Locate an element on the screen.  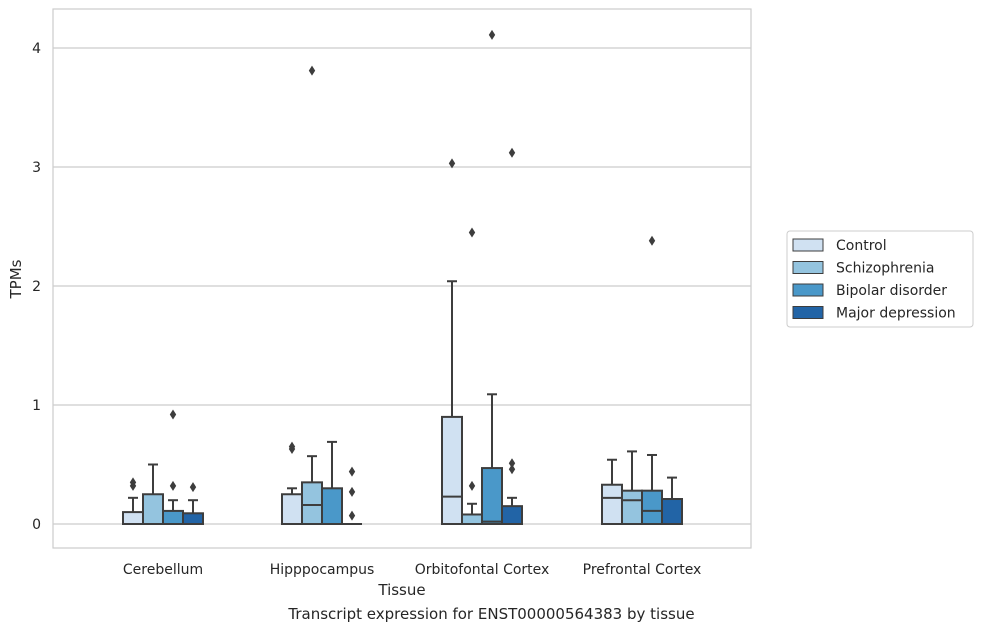
y-tick-label-3: 3 is located at coordinates (36, 168).